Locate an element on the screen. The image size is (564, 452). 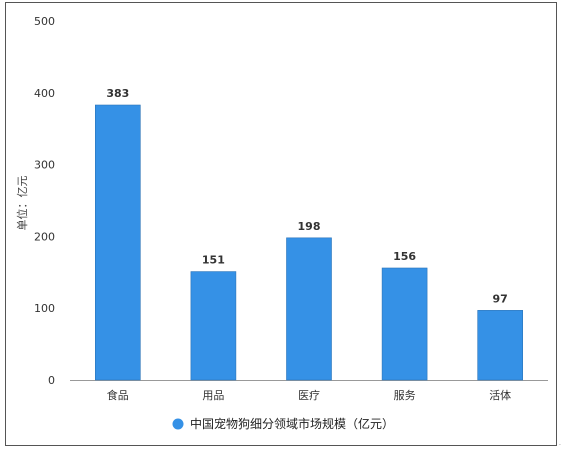
y-tick-label: 0 is located at coordinates (51, 380).